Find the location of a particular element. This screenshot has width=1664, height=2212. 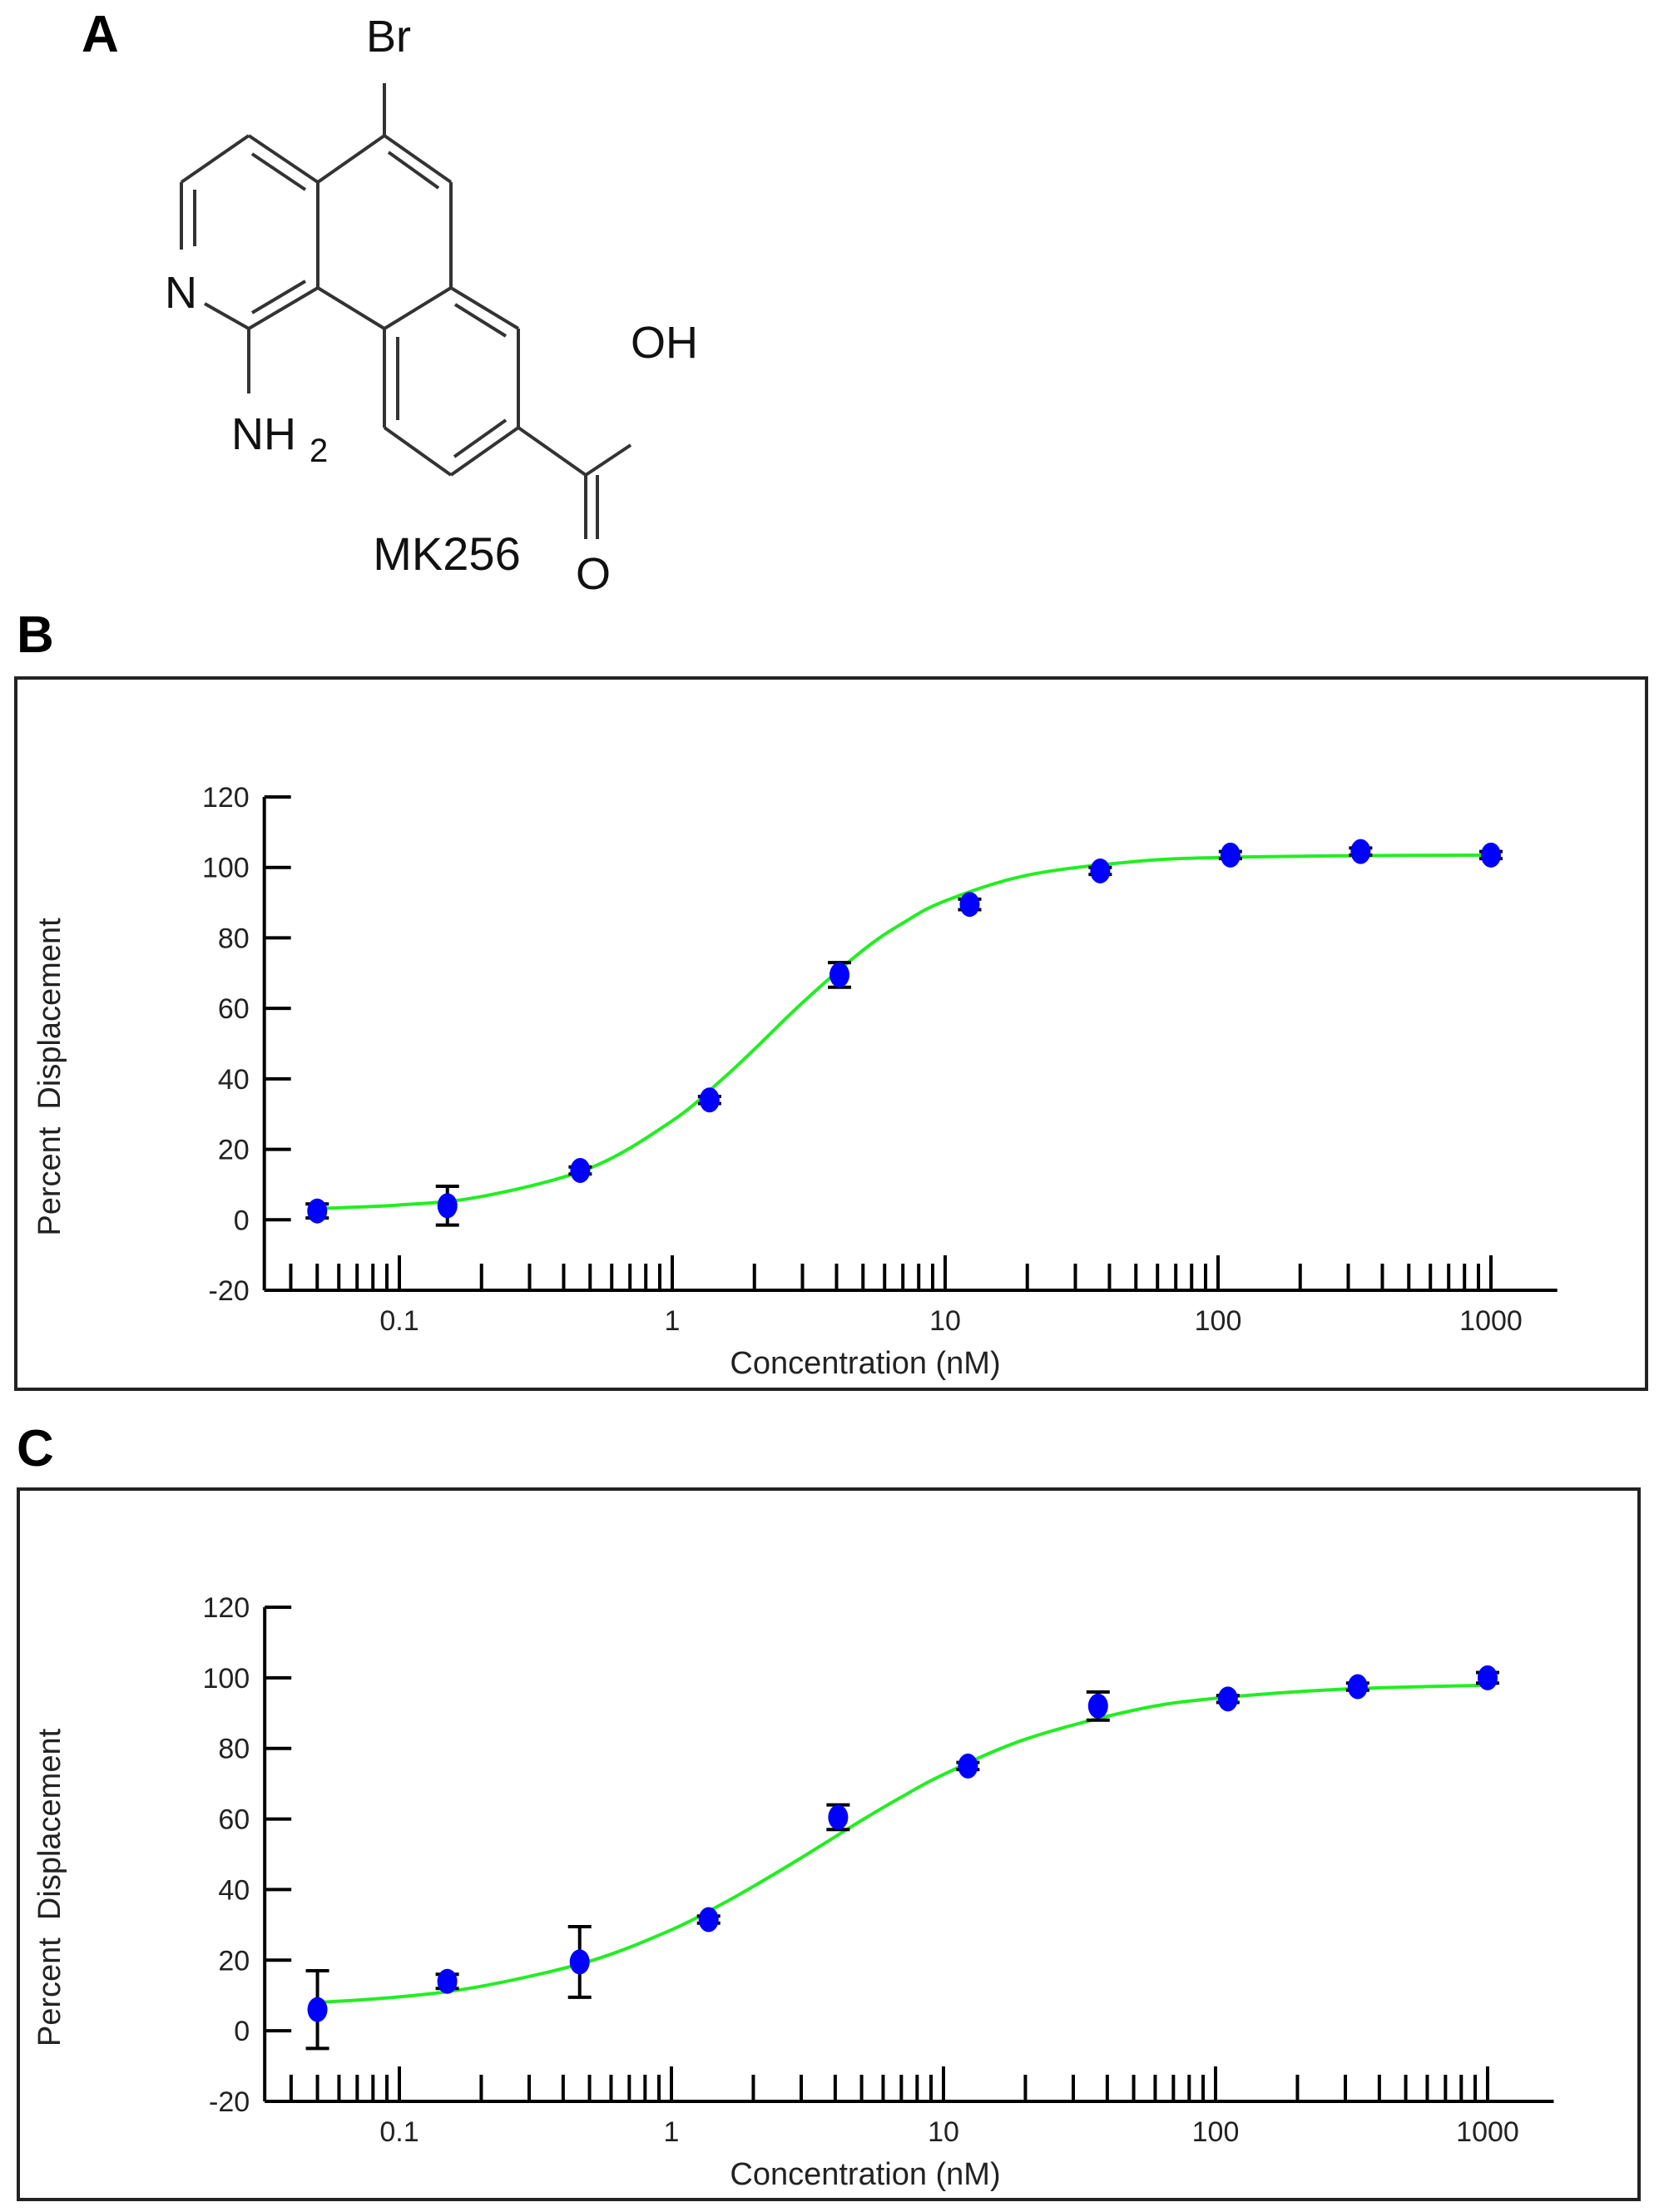

molecule-structure: Br N NH 2 OH O MK256 is located at coordinates (431, 305).